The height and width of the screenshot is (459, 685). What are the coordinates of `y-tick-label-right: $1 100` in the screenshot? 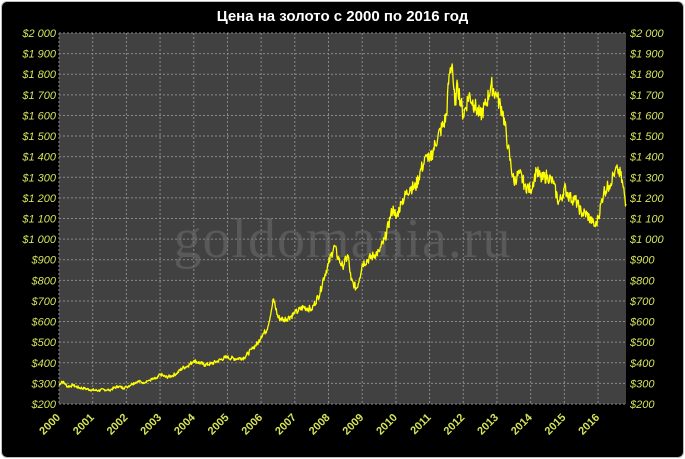 It's located at (647, 220).